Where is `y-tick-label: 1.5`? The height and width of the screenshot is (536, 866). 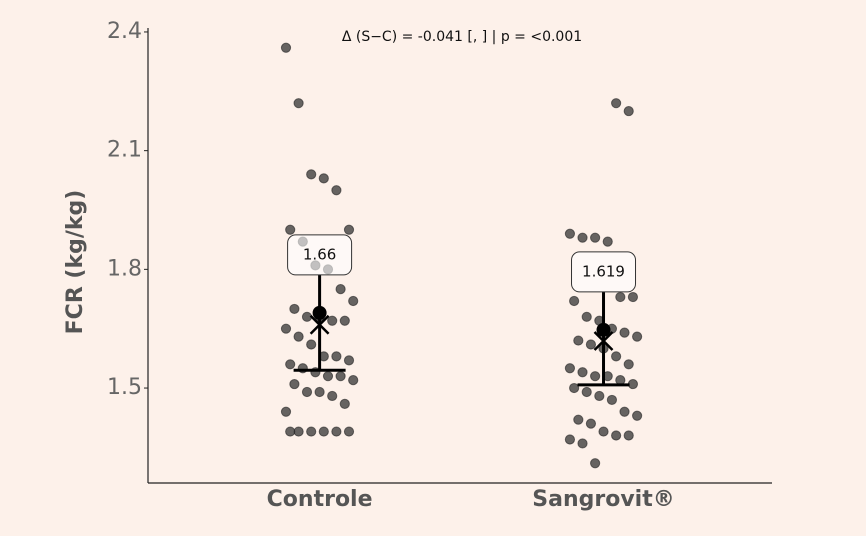
y-tick-label: 1.5 is located at coordinates (124, 387).